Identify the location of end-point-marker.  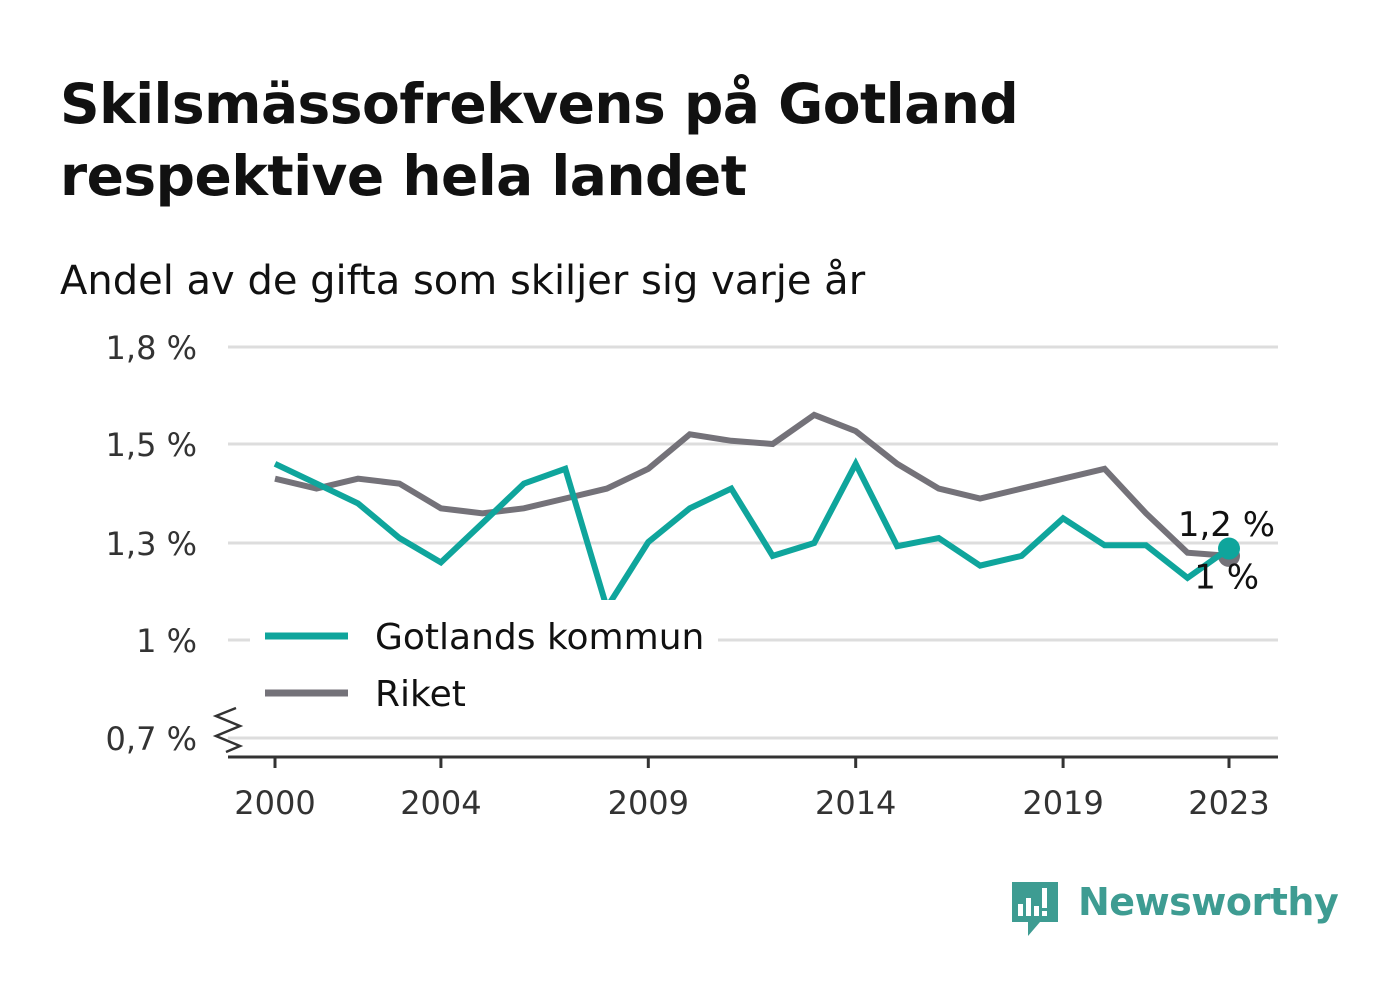
(1229, 548).